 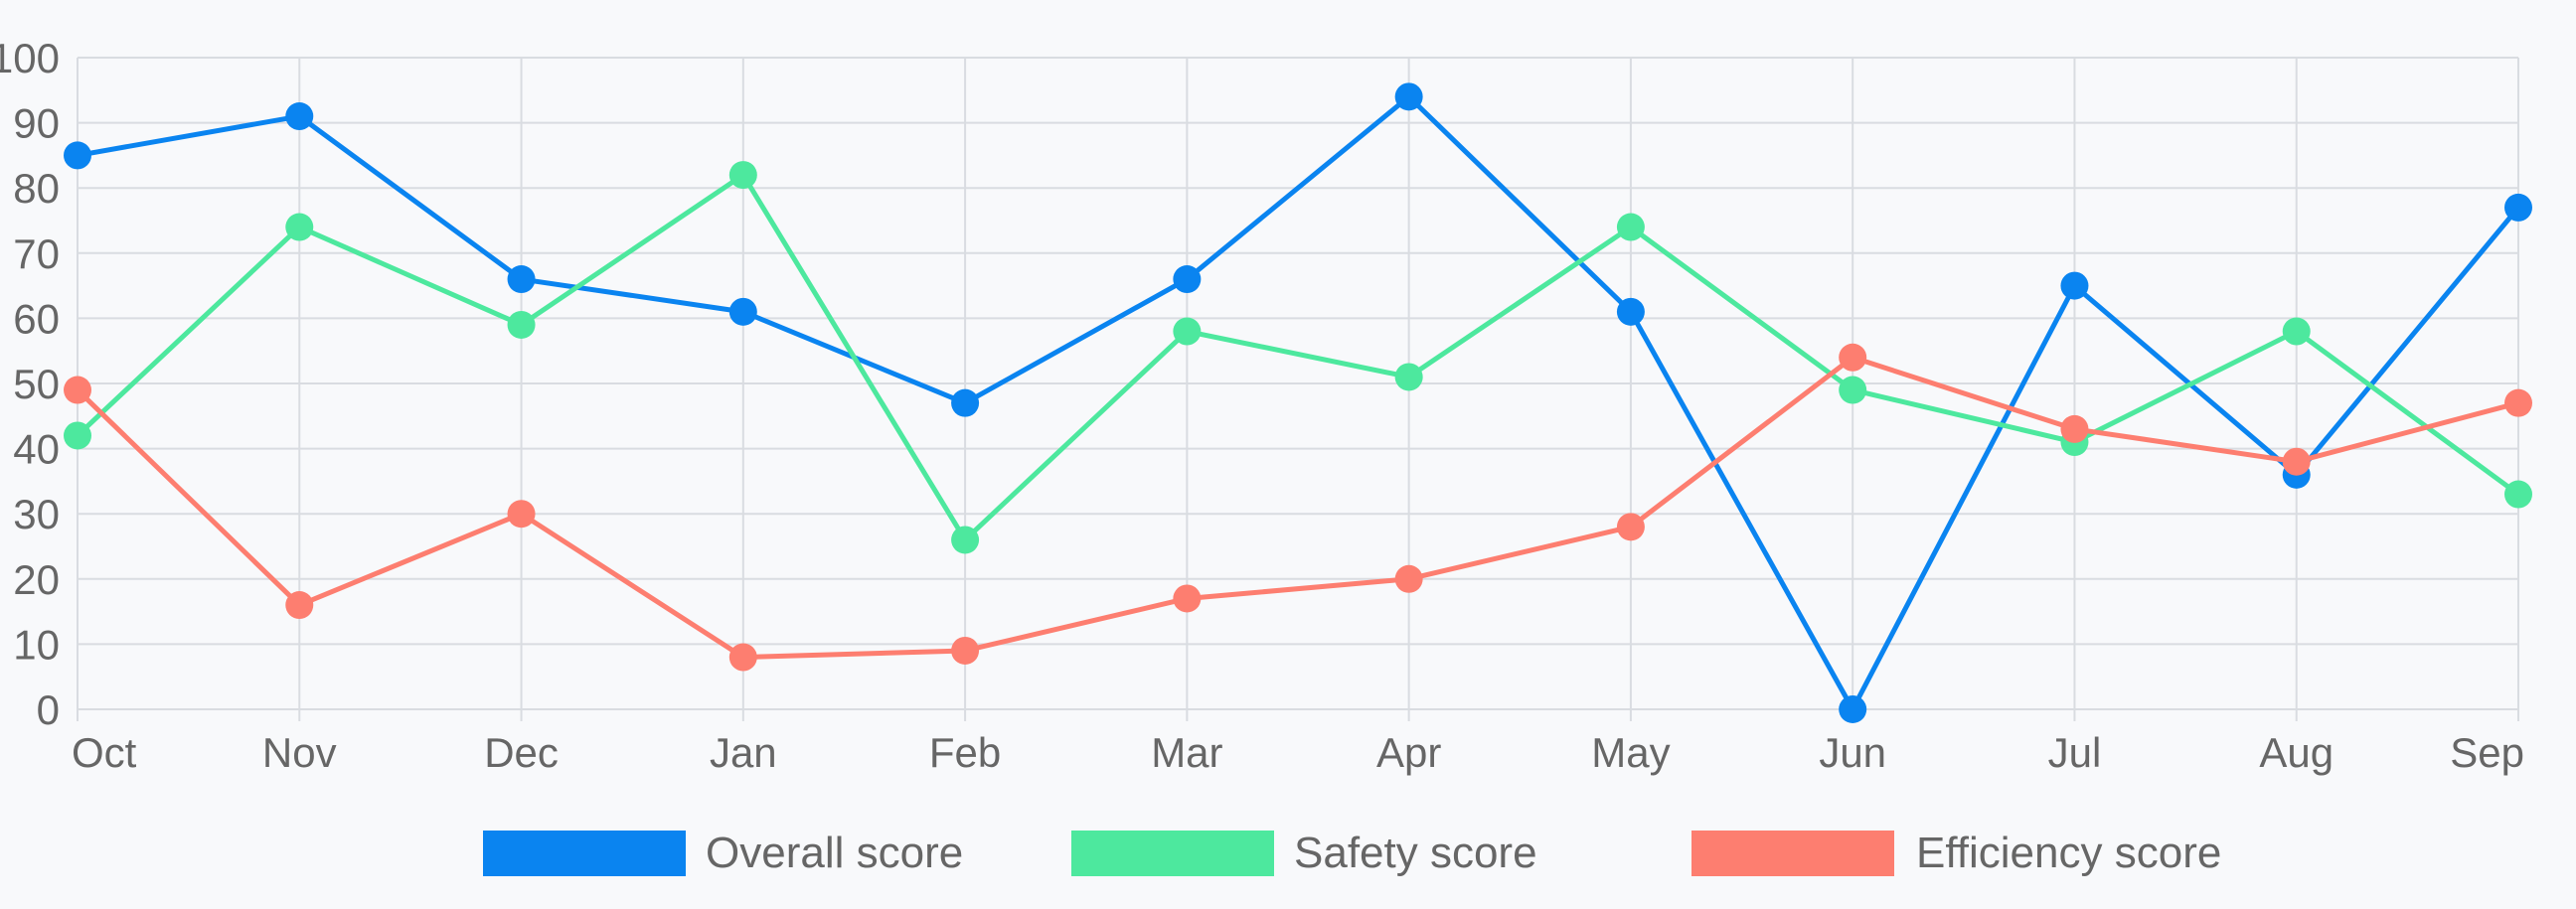 What do you see at coordinates (2068, 853) in the screenshot?
I see `legend-label: Efficiency score` at bounding box center [2068, 853].